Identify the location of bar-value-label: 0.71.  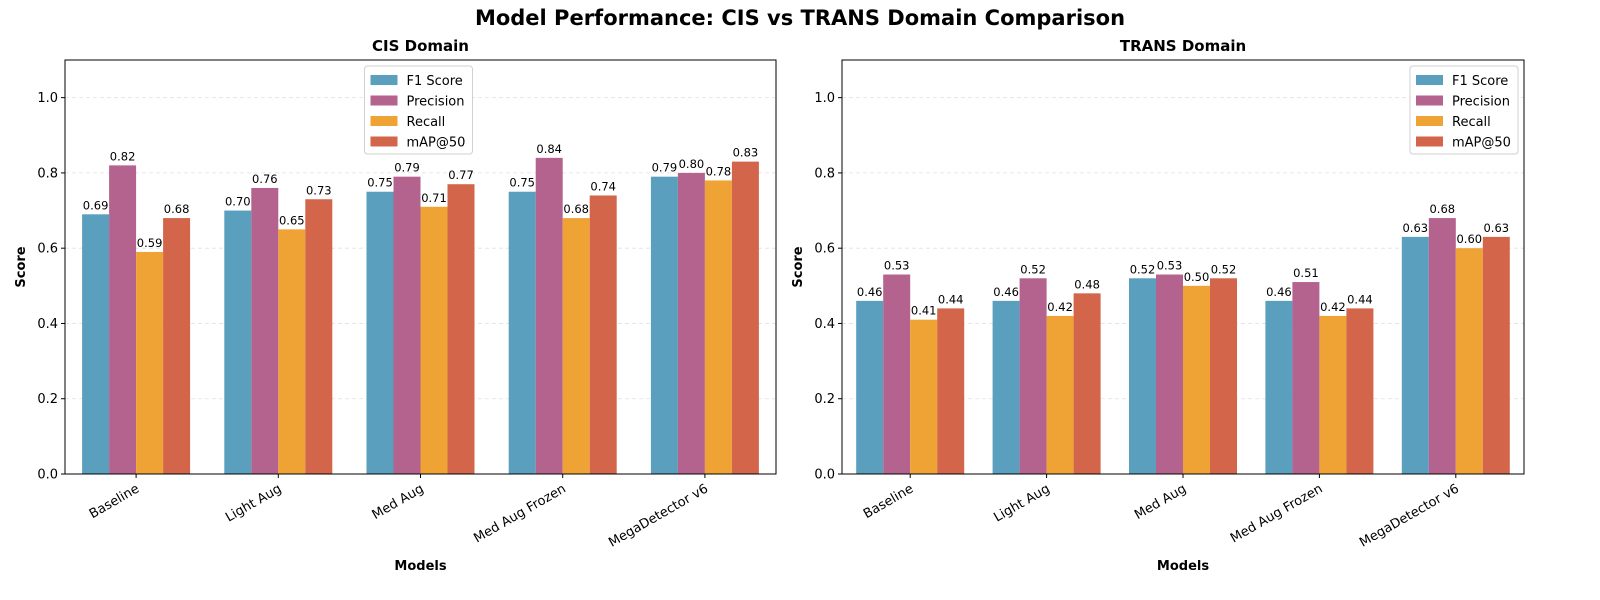
(434, 198).